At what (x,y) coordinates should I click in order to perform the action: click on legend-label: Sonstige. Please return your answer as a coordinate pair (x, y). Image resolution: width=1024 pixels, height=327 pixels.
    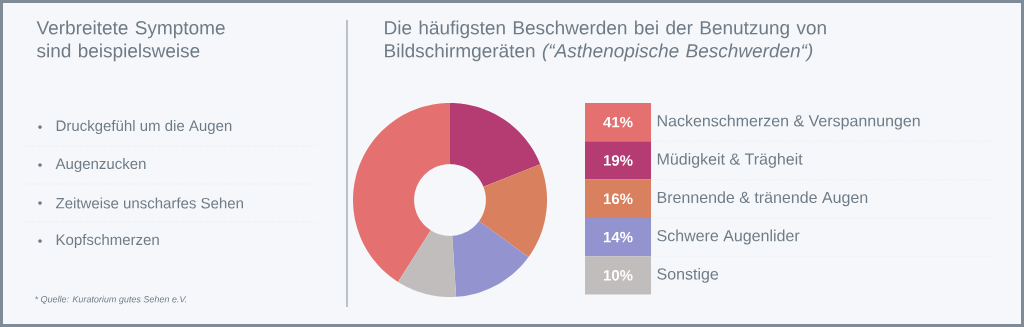
    Looking at the image, I should click on (688, 275).